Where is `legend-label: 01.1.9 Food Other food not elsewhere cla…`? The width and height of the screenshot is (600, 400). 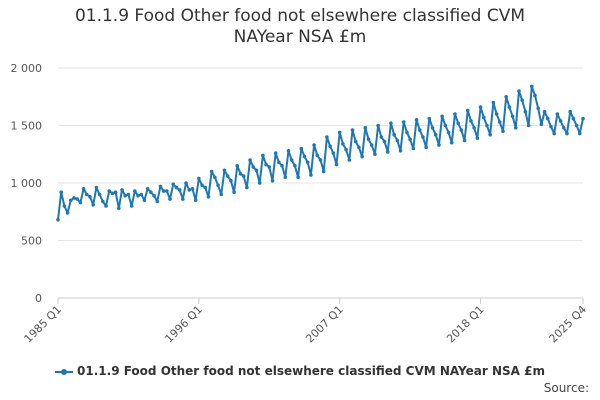
legend-label: 01.1.9 Food Other food not elsewhere cla… is located at coordinates (311, 371).